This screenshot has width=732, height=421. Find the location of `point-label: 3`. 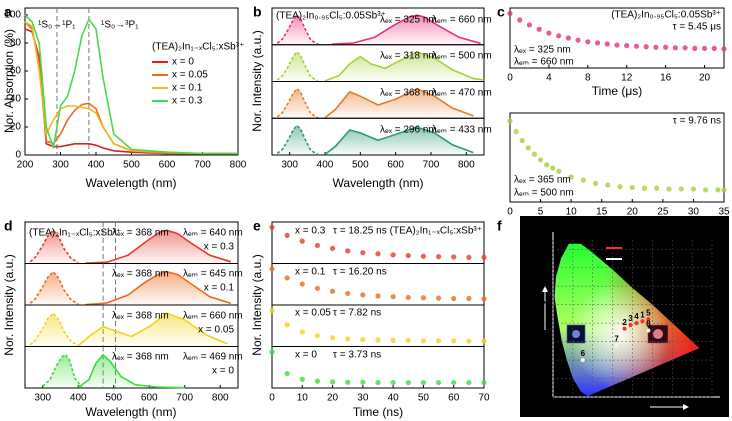

point-label: 3 is located at coordinates (630, 318).